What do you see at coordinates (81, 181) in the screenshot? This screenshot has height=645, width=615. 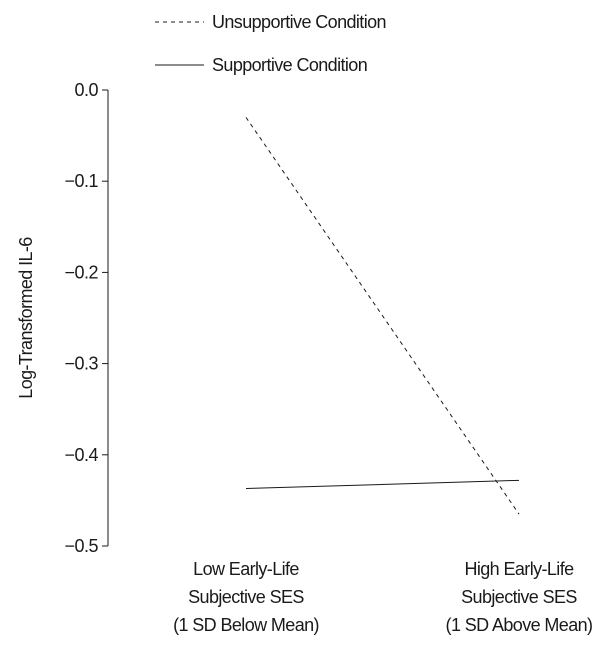 I see `y-tick-label: −0.1` at bounding box center [81, 181].